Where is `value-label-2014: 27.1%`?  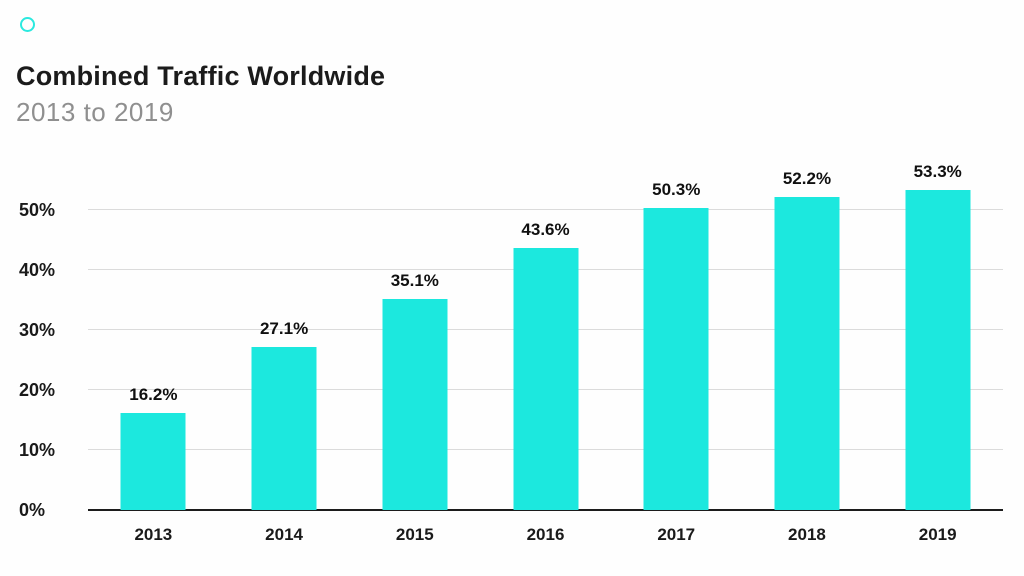
value-label-2014: 27.1% is located at coordinates (284, 329).